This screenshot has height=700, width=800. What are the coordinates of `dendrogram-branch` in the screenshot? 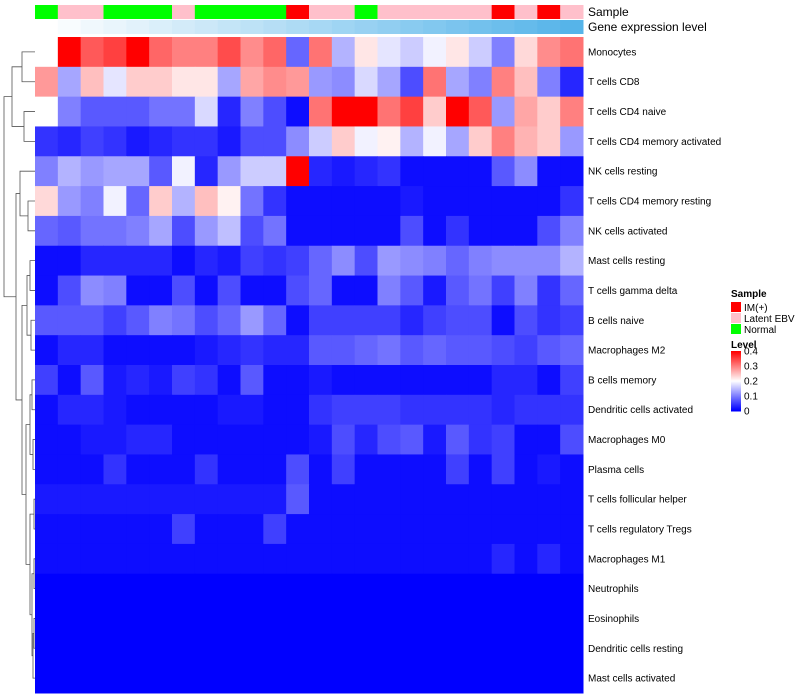 It's located at (34, 514).